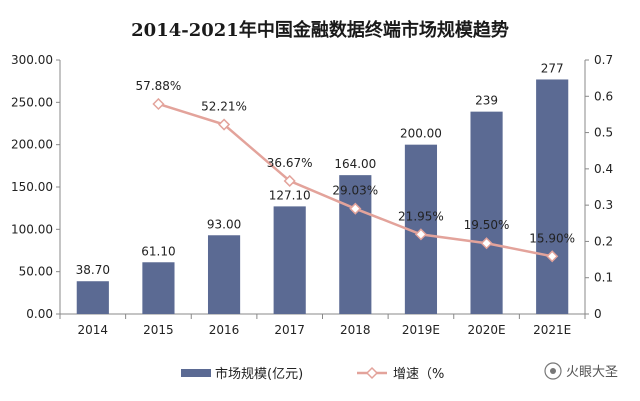 This screenshot has height=401, width=640. Describe the element at coordinates (290, 195) in the screenshot. I see `bar-data-label: 127.10` at that location.